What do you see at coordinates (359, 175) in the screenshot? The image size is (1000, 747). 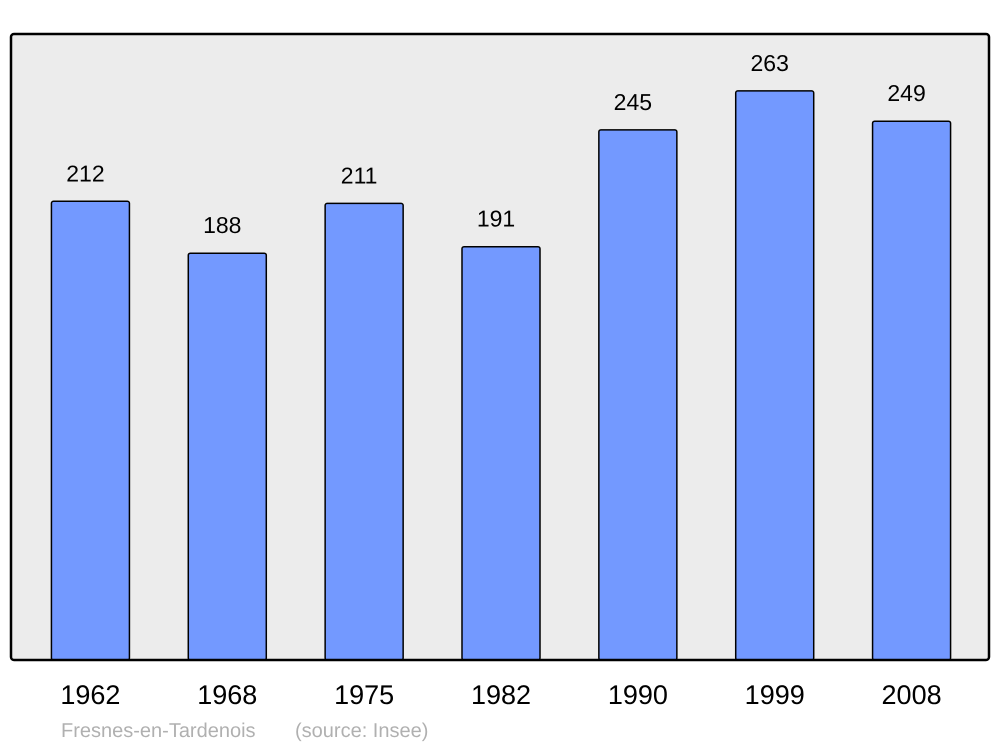 I see `data-label: 211` at bounding box center [359, 175].